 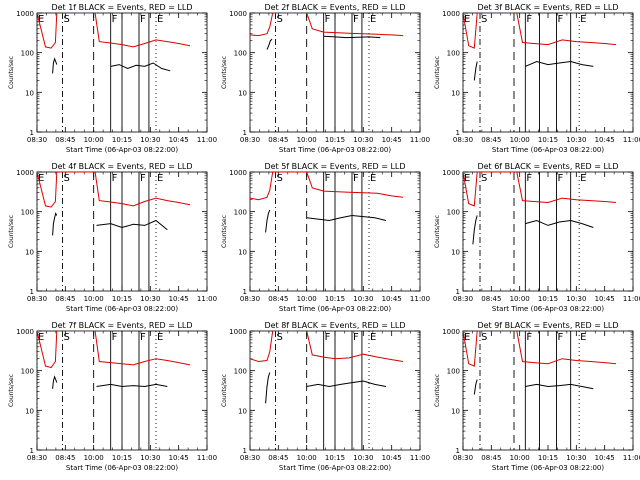 I want to click on chart-title: Det 5f BLACK = Events, RED = LLD, so click(x=334, y=166).